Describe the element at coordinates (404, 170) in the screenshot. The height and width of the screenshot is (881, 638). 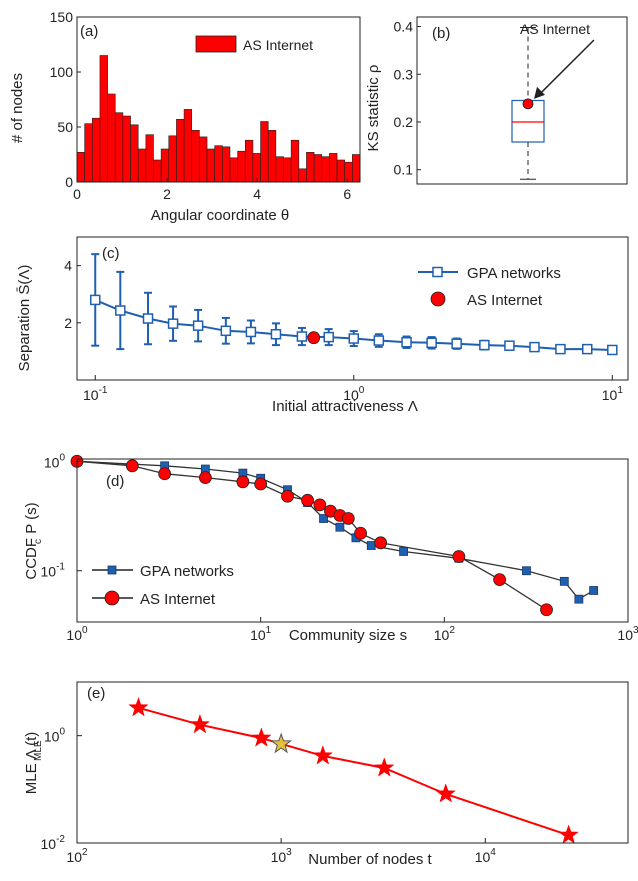
I see `y-tick-label: 0.1` at that location.